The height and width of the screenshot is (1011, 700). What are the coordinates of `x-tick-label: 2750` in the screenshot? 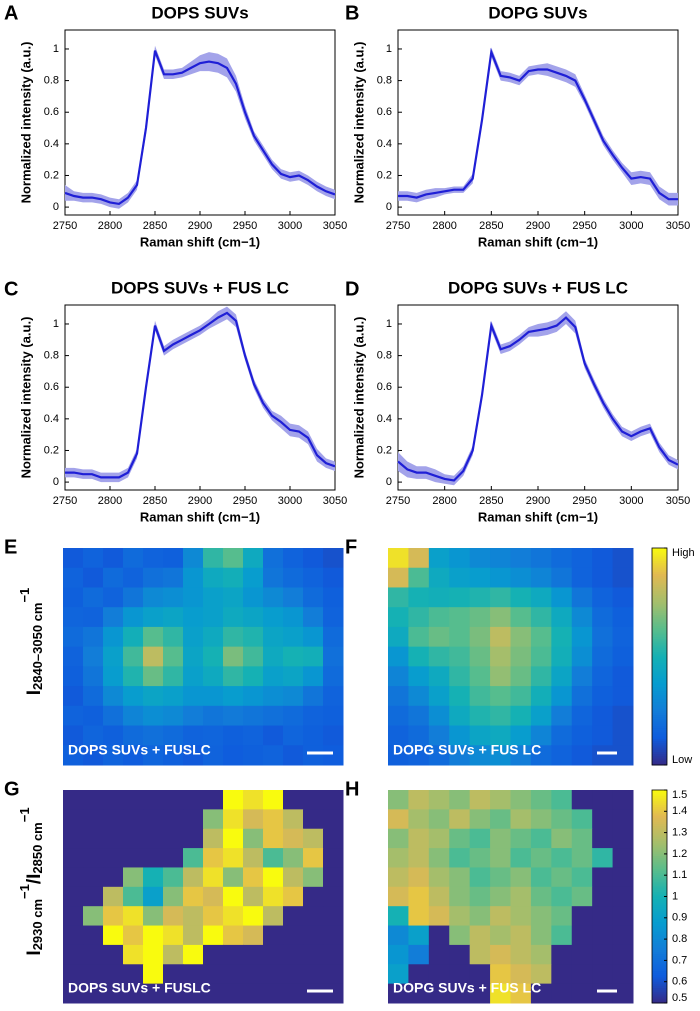 It's located at (398, 226).